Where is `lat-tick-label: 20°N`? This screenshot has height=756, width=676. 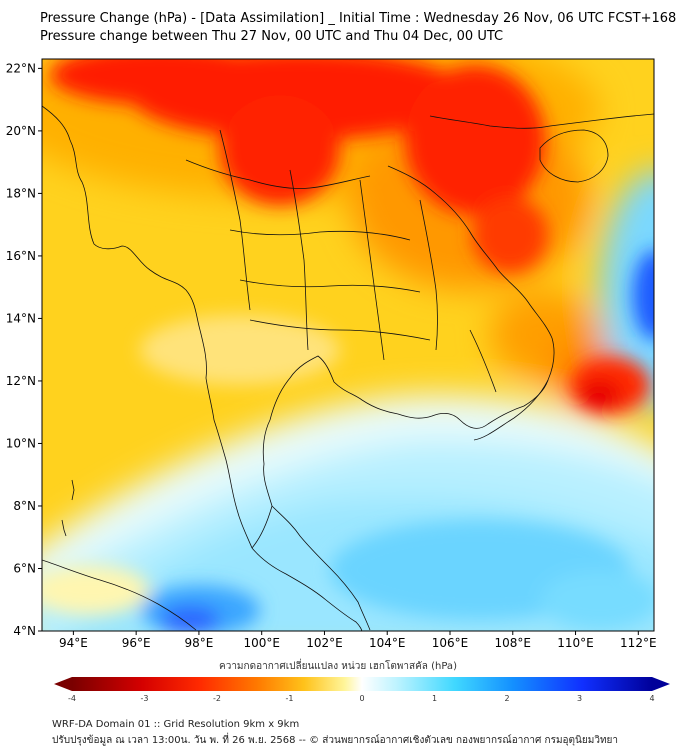
lat-tick-label: 20°N is located at coordinates (21, 131).